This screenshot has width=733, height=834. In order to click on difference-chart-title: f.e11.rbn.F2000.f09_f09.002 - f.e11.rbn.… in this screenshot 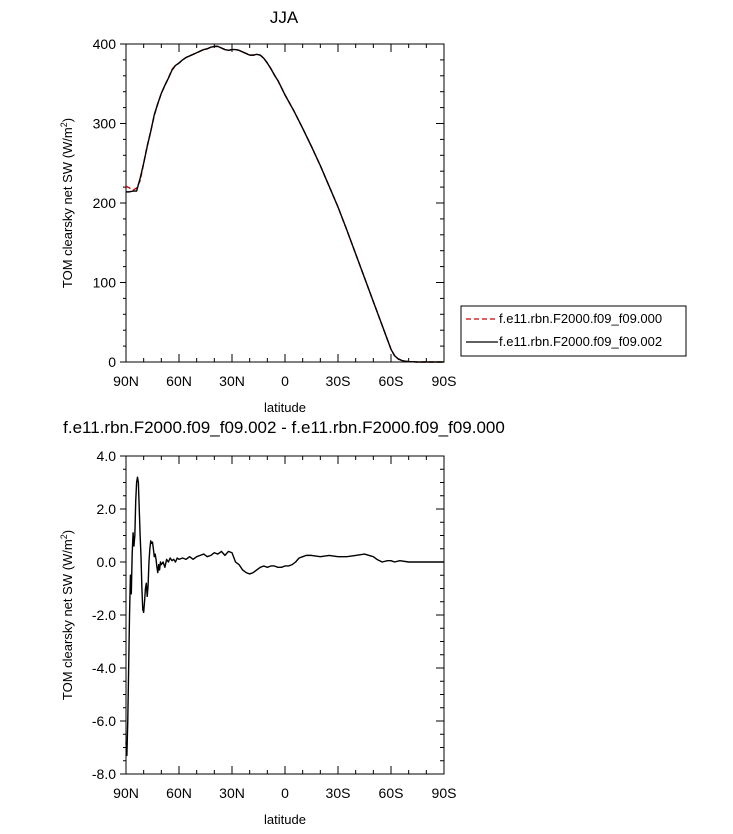, I will do `click(284, 427)`.